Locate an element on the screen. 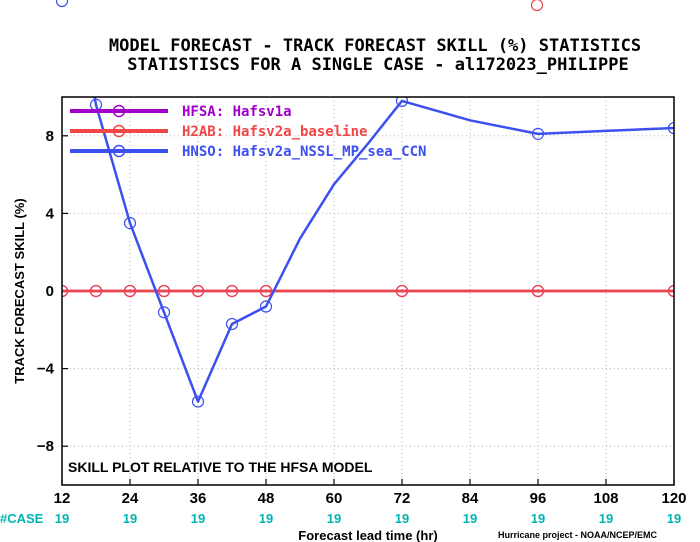 This screenshot has height=542, width=700. case-label: #CASE is located at coordinates (22, 518).